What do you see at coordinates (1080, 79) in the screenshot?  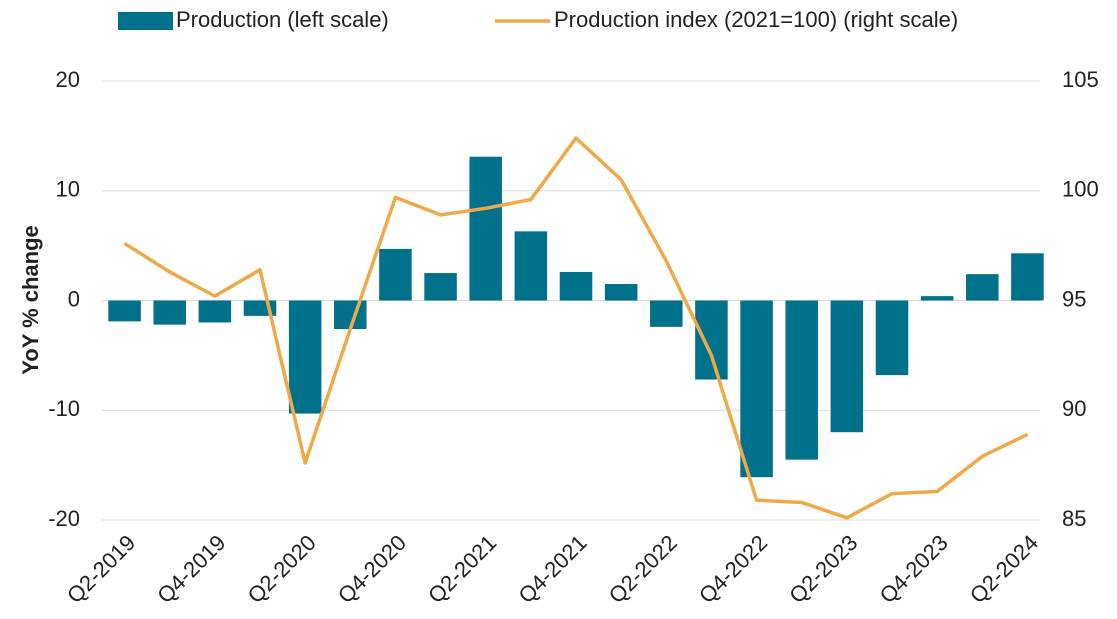 I see `y2-tick-label: 105` at bounding box center [1080, 79].